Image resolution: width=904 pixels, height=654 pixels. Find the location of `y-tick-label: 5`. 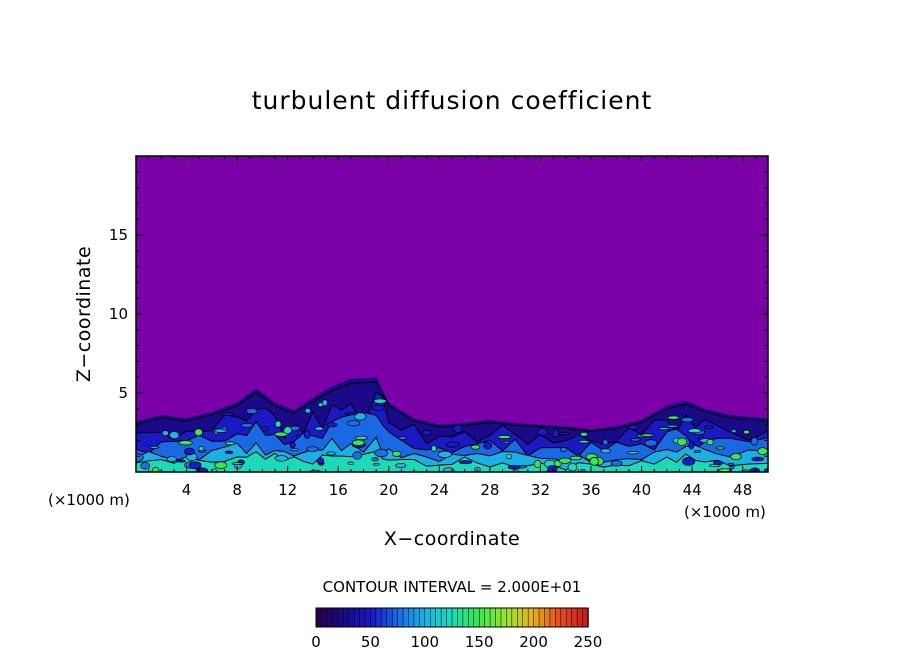

y-tick-label: 5 is located at coordinates (123, 393).